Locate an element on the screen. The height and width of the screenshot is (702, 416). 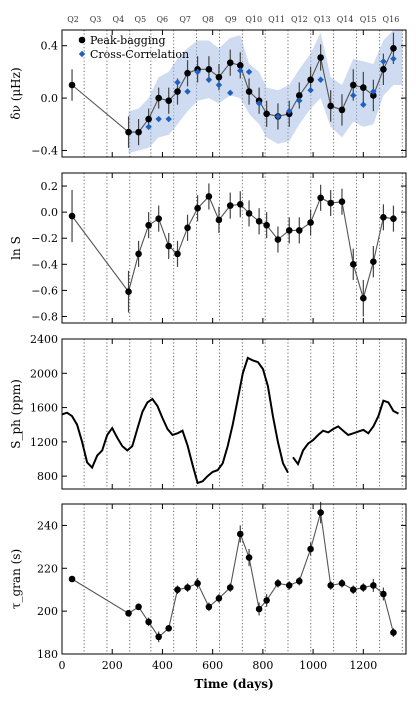
y-tick-label: 220 is located at coordinates (47, 568).